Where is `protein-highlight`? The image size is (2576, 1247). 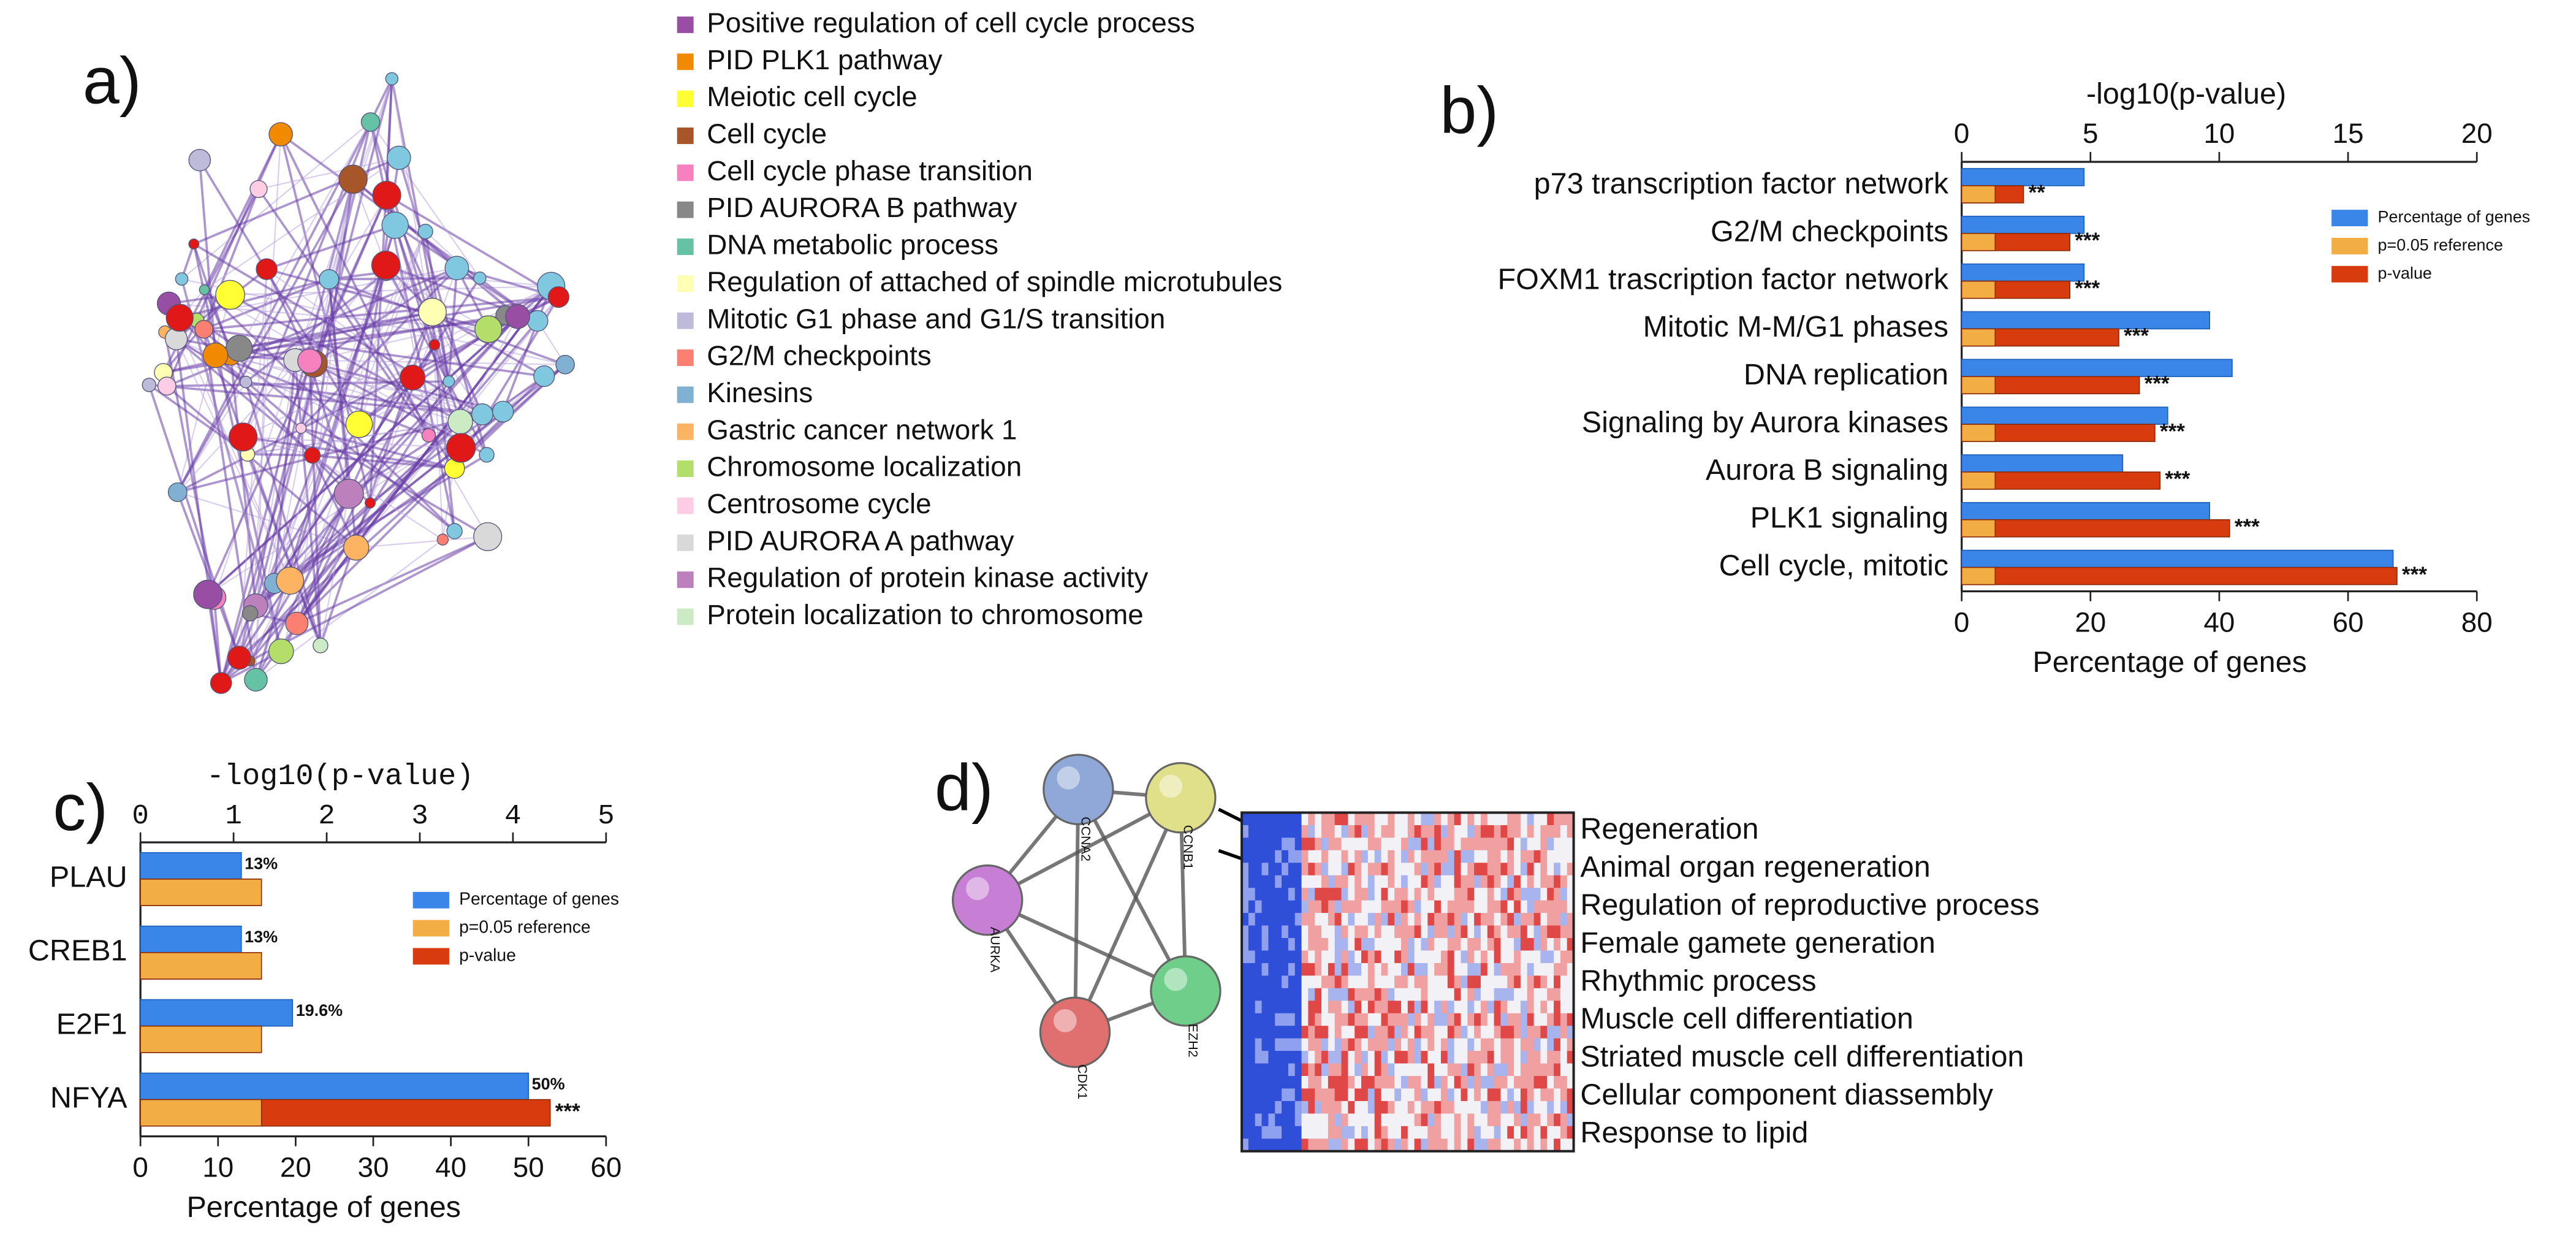
protein-highlight is located at coordinates (1171, 786).